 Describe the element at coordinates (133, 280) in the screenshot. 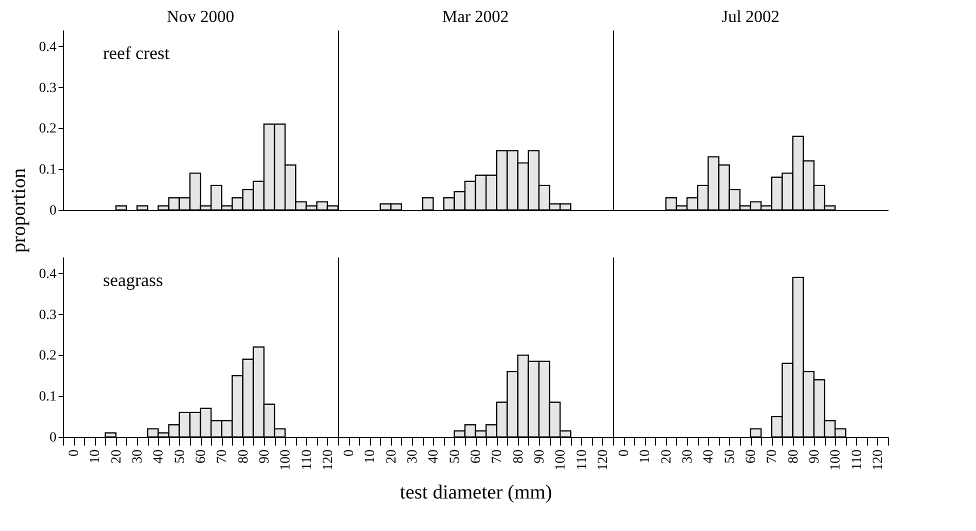

I see `annotation: seagrass` at that location.